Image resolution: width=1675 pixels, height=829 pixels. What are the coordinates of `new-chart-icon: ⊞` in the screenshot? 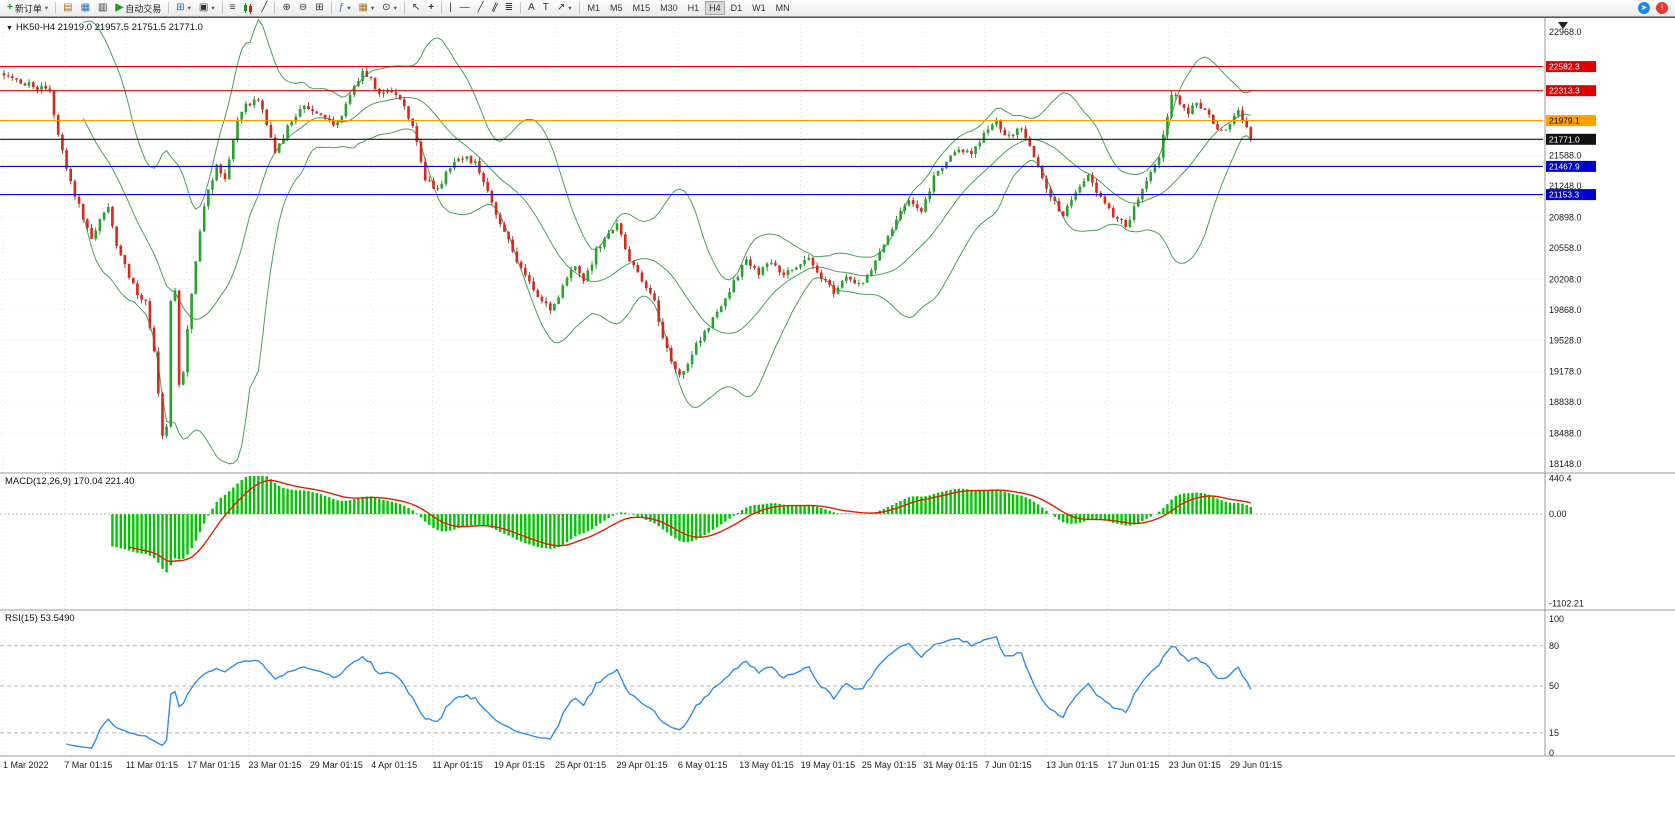 It's located at (180, 7).